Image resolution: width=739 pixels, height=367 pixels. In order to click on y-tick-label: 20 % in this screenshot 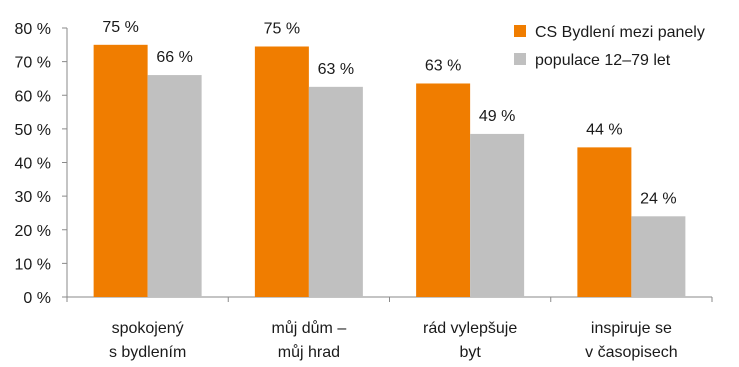, I will do `click(33, 231)`.